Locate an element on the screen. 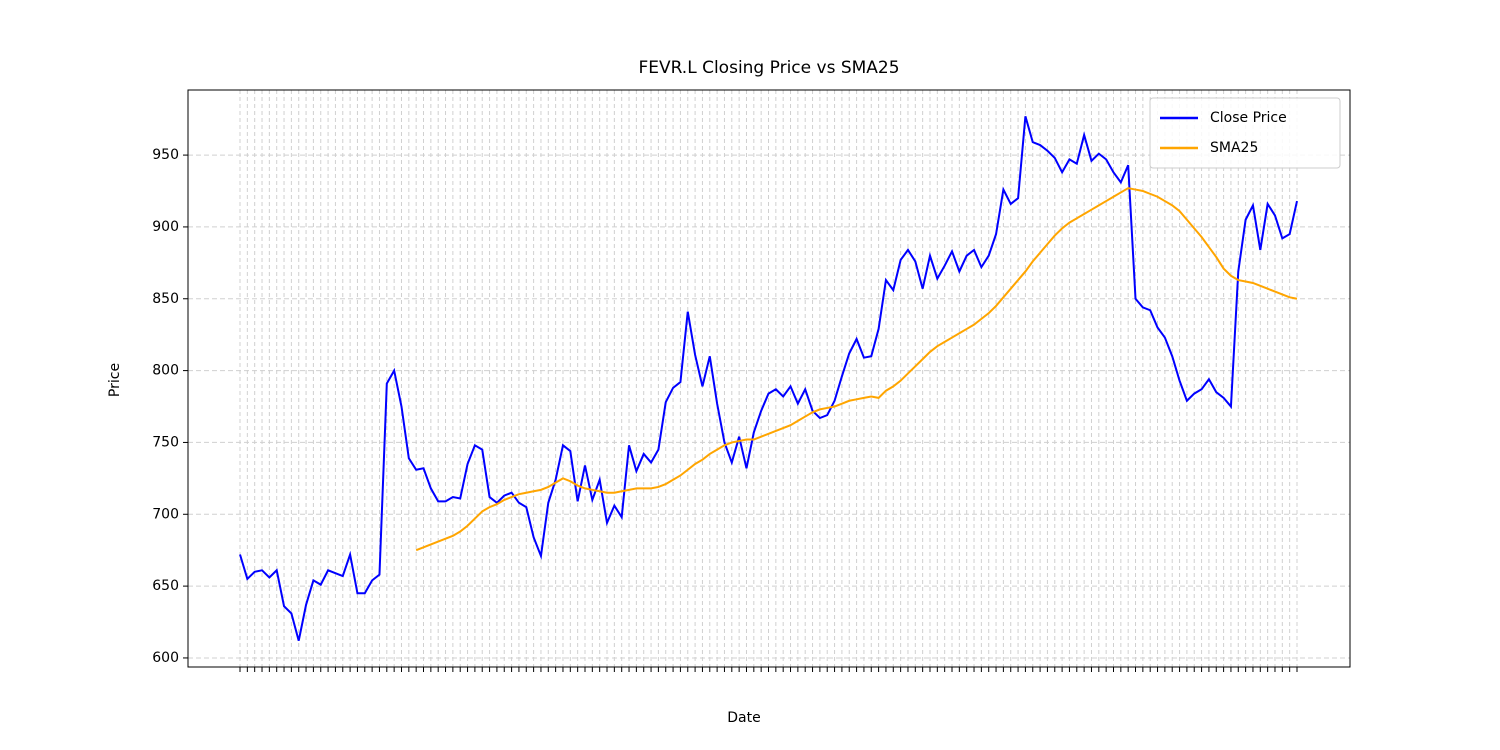 The image size is (1500, 750). y-axis-label: Price is located at coordinates (115, 380).